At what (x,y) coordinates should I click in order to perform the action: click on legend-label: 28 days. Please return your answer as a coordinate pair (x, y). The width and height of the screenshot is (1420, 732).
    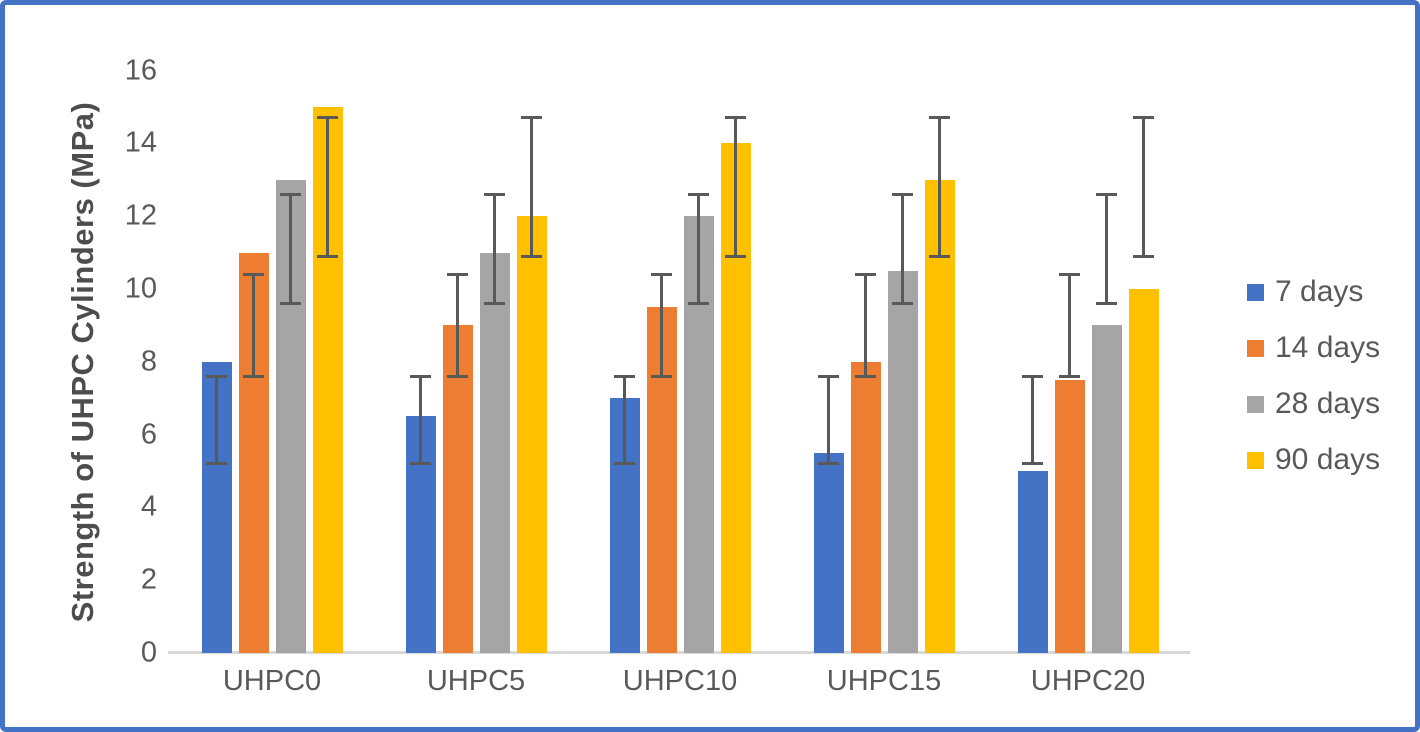
    Looking at the image, I should click on (1328, 403).